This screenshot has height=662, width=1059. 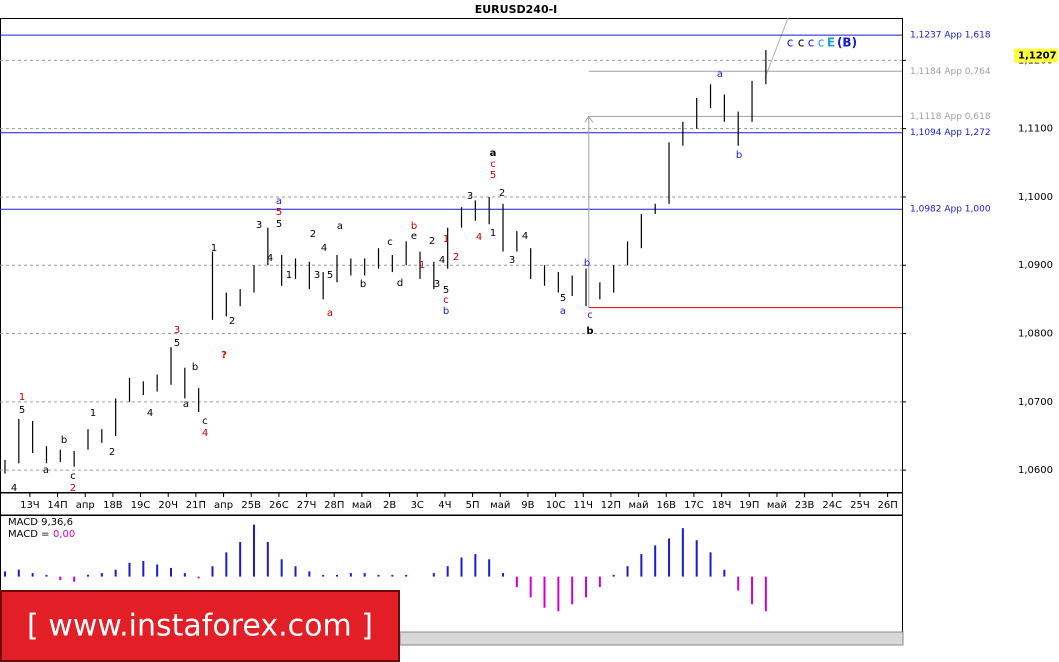 What do you see at coordinates (307, 505) in the screenshot?
I see `x-tick-label: 27Ч` at bounding box center [307, 505].